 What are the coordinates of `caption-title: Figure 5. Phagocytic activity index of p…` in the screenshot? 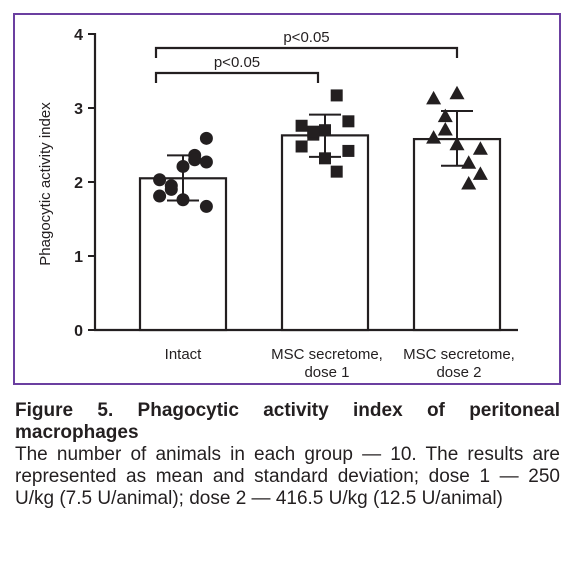 It's located at (287, 421).